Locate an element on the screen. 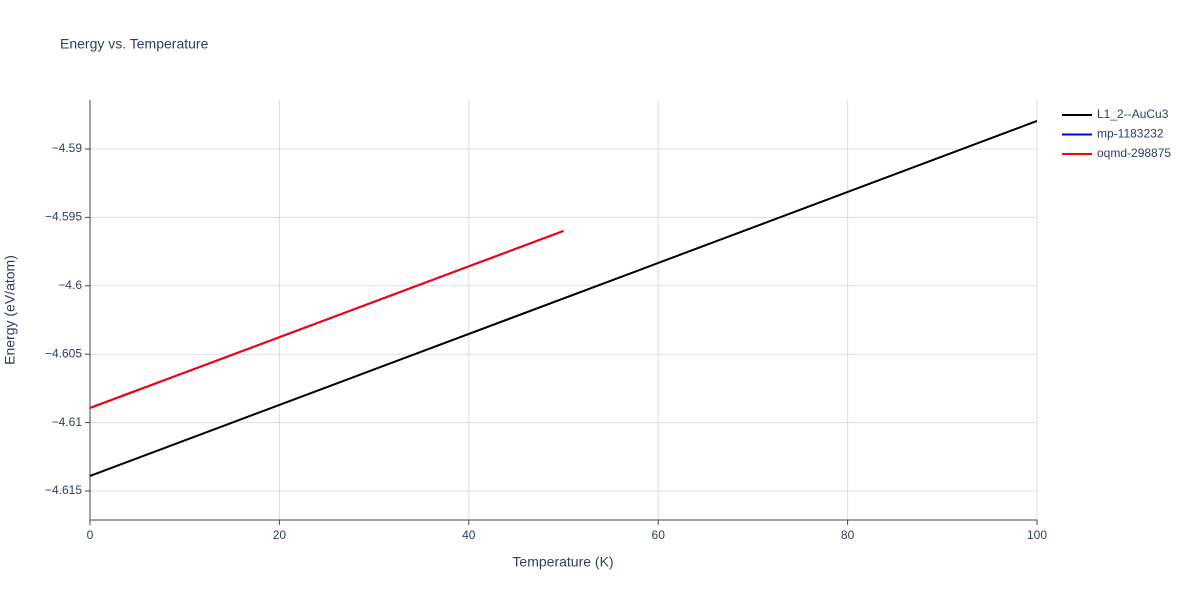 The height and width of the screenshot is (600, 1200). y-tick-label: −4.615 is located at coordinates (63, 490).